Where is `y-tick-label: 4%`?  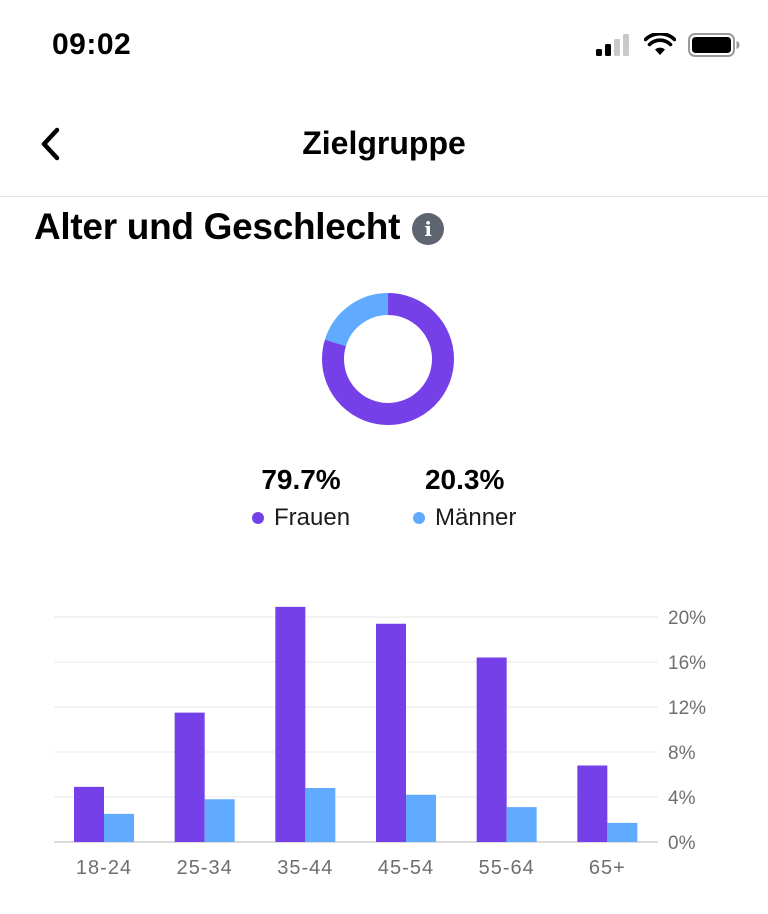
y-tick-label: 4% is located at coordinates (682, 798).